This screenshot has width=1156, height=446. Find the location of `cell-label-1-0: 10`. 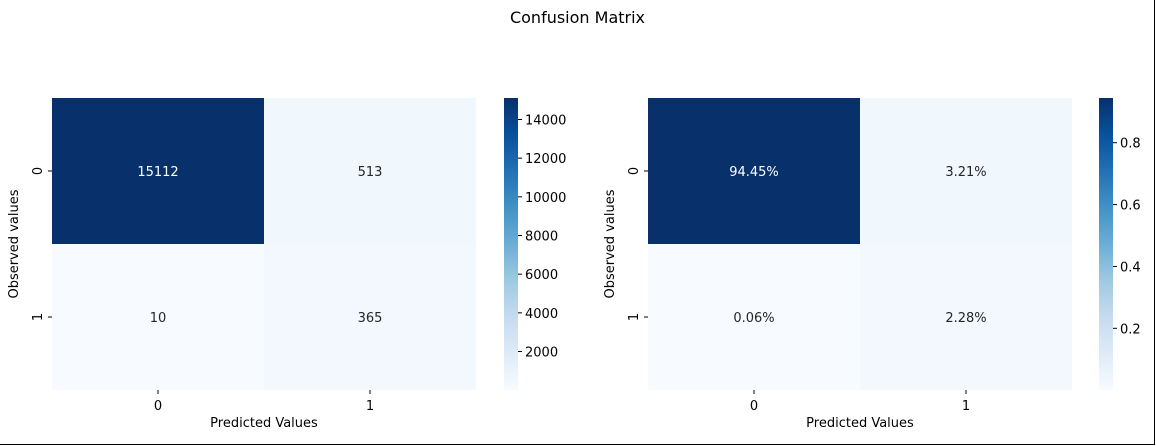

cell-label-1-0: 10 is located at coordinates (158, 318).